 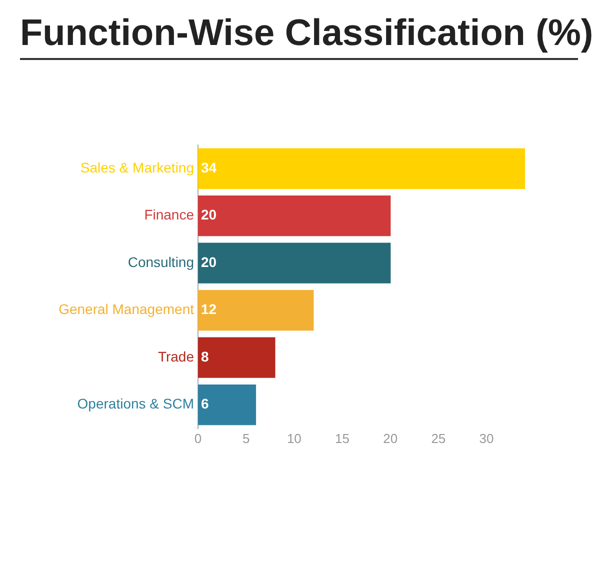 I want to click on data-label: 12, so click(x=209, y=309).